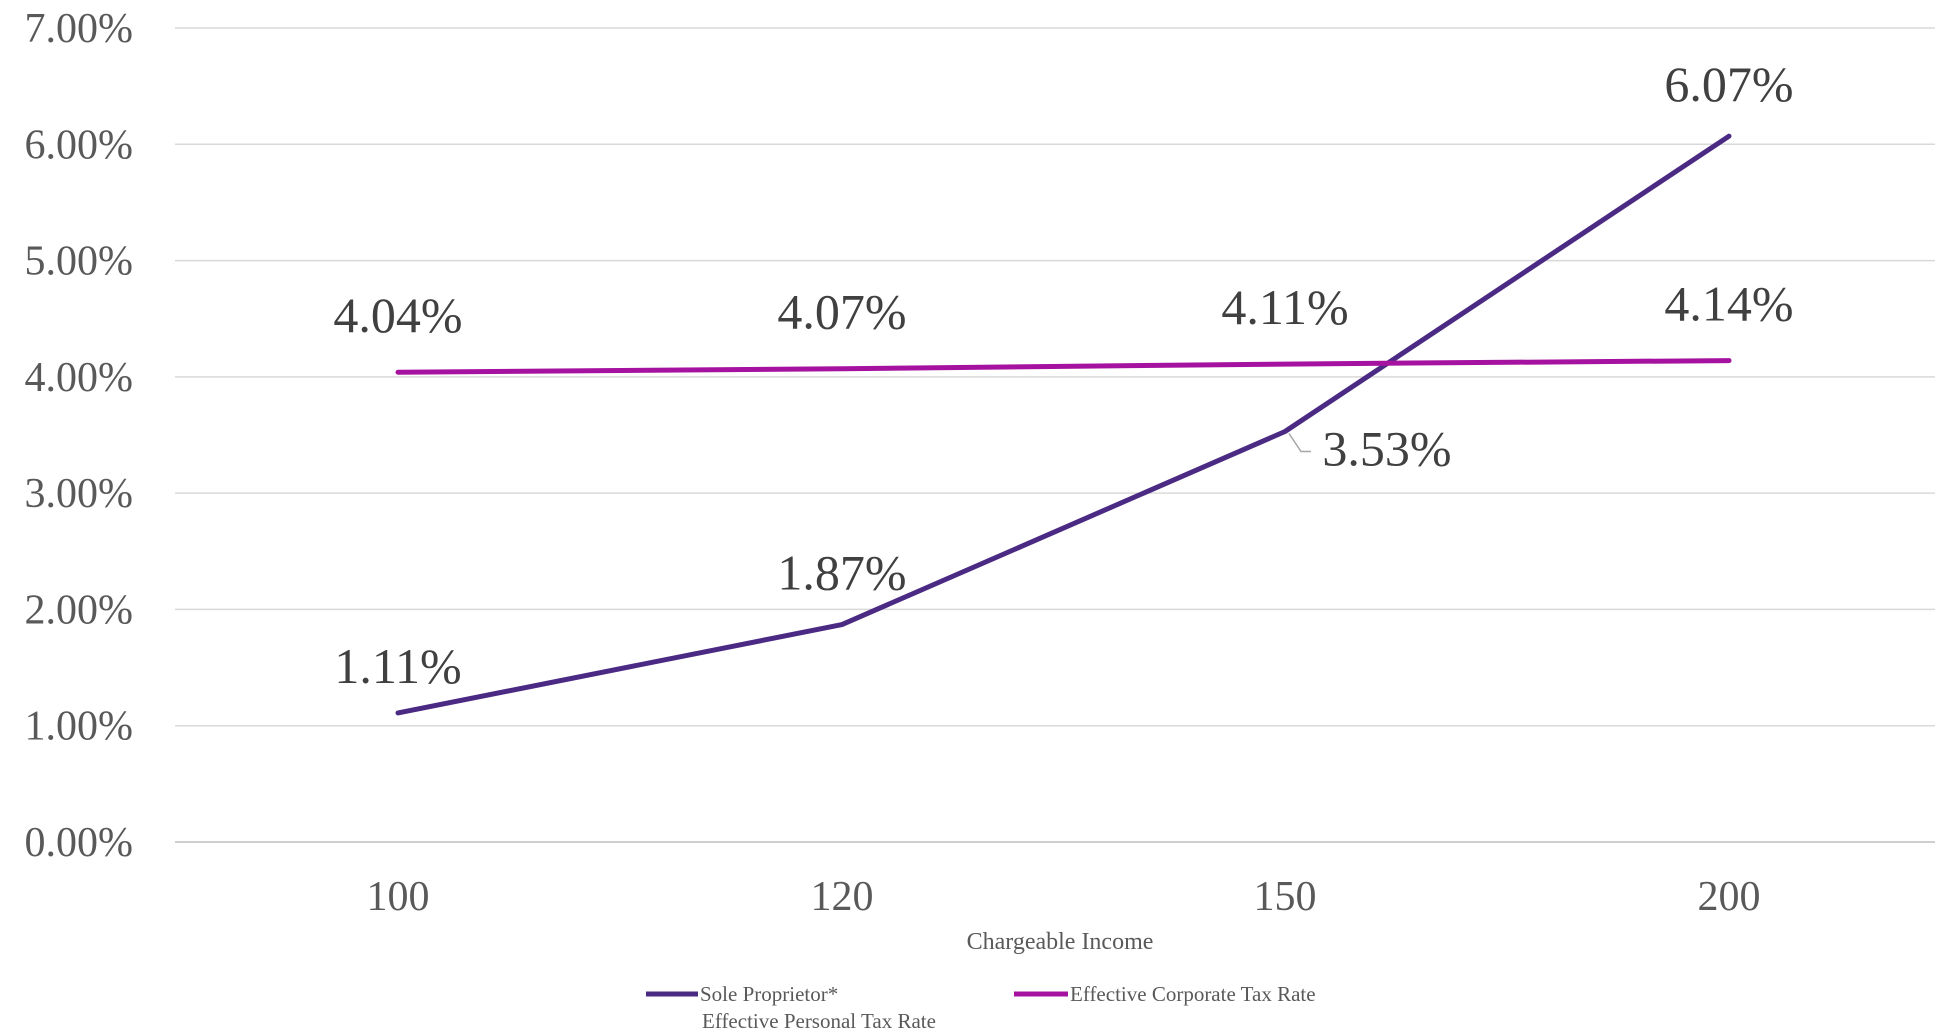 This screenshot has width=1952, height=1035. I want to click on x-tick-label: 200, so click(1729, 897).